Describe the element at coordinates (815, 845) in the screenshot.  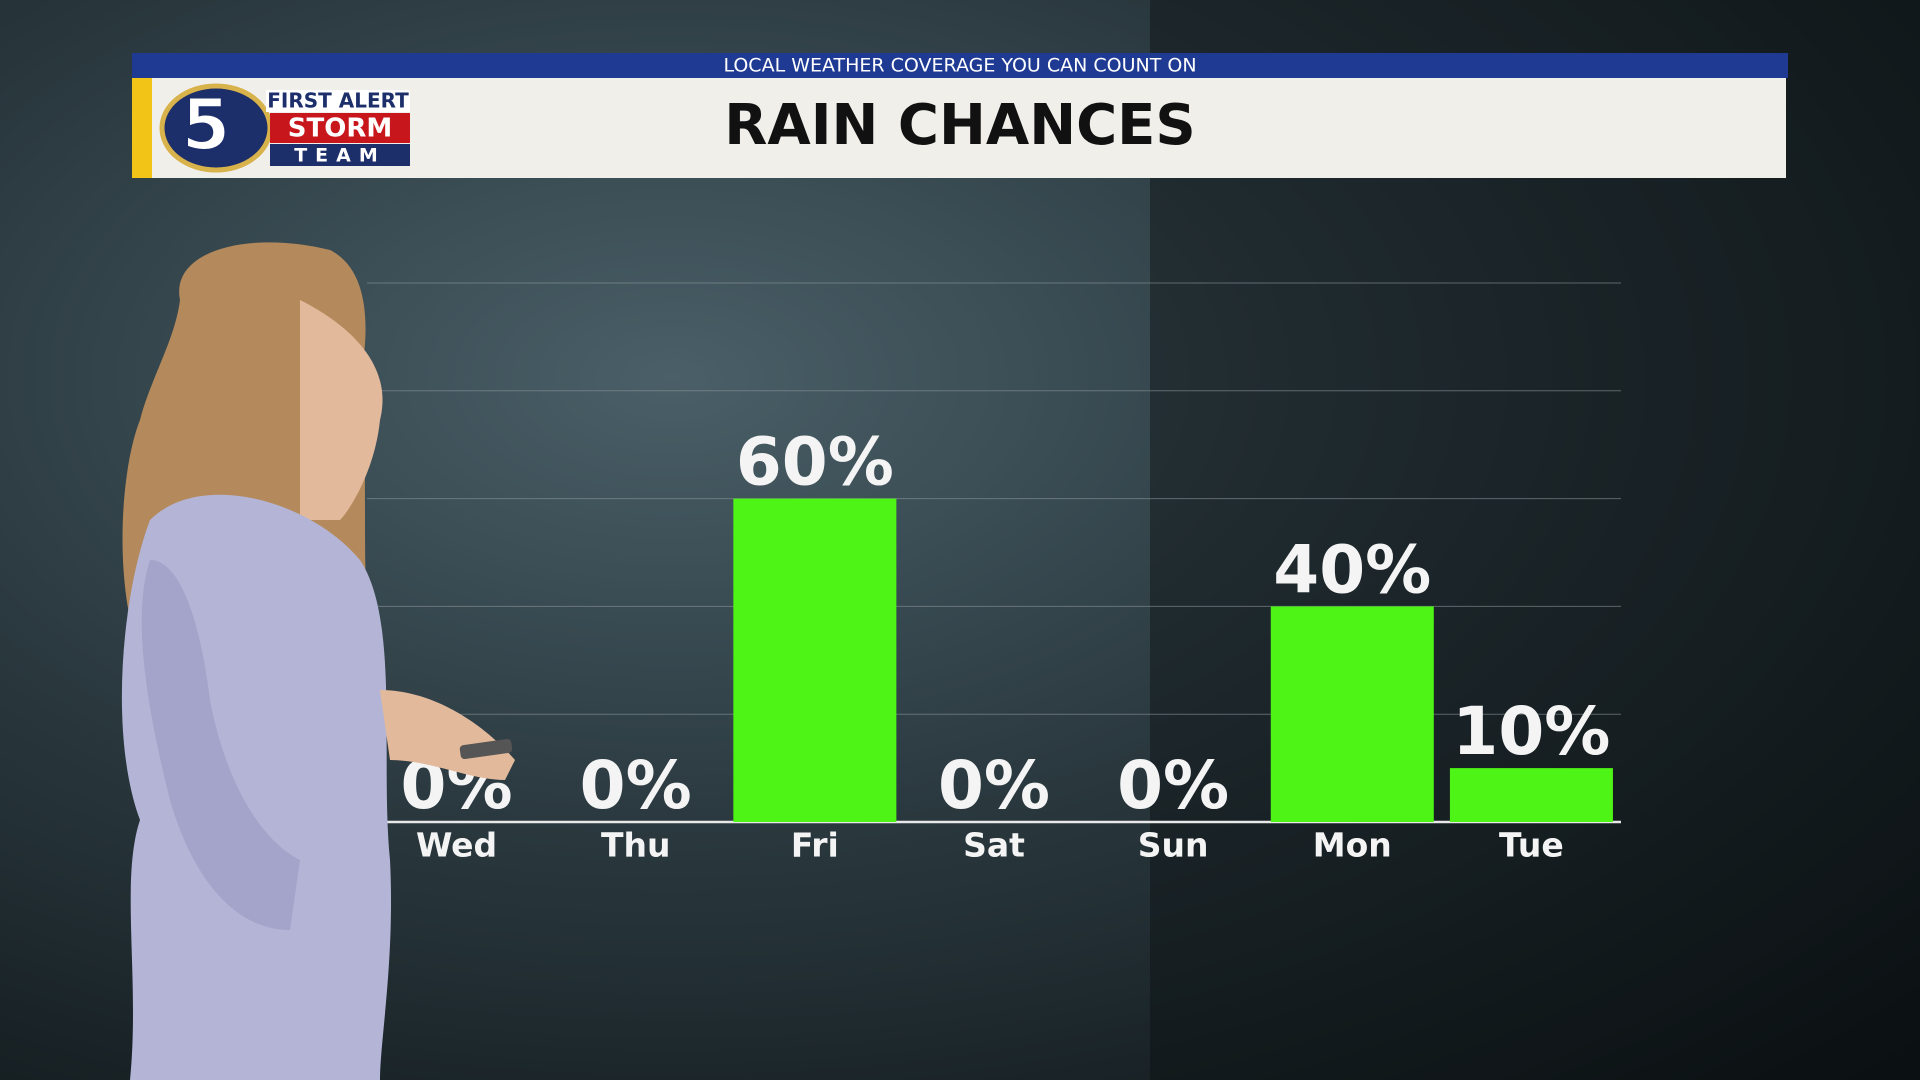
I see `x-tick-label: Fri` at that location.